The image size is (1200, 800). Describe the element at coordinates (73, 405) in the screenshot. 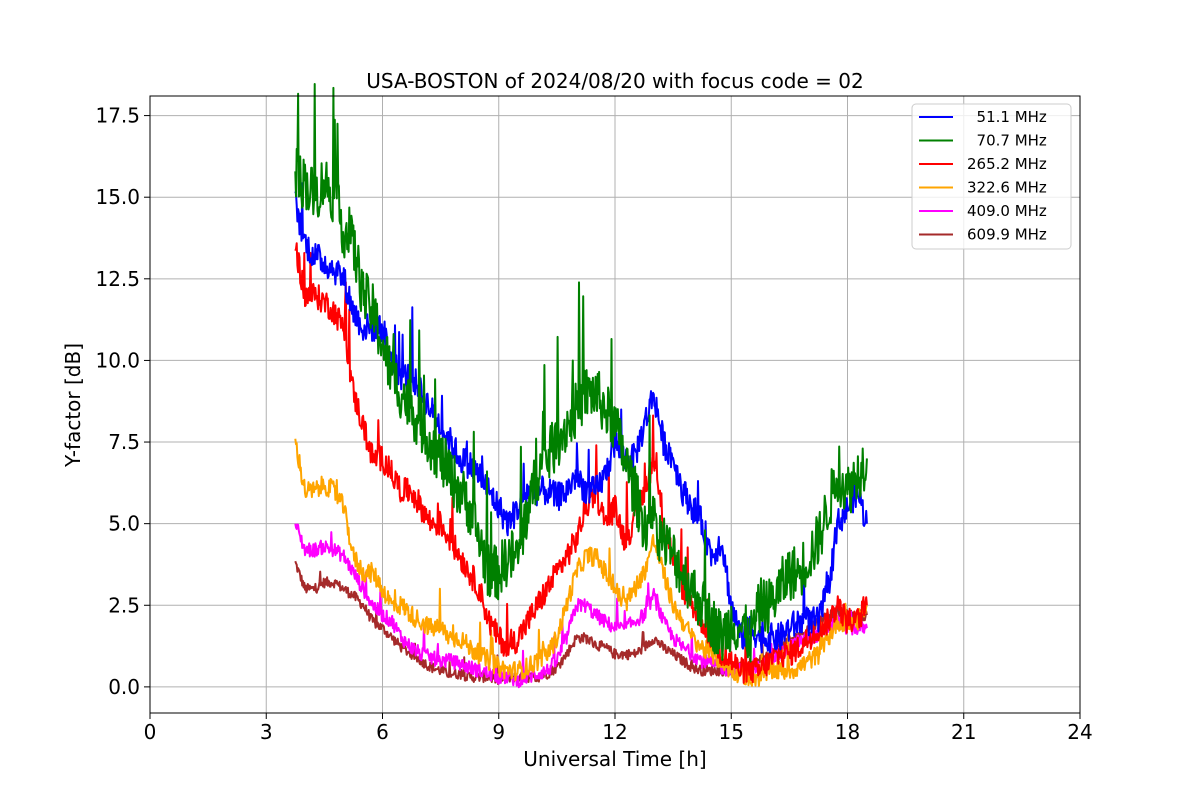

I see `y-axis-label: Y-factor [dB]` at that location.